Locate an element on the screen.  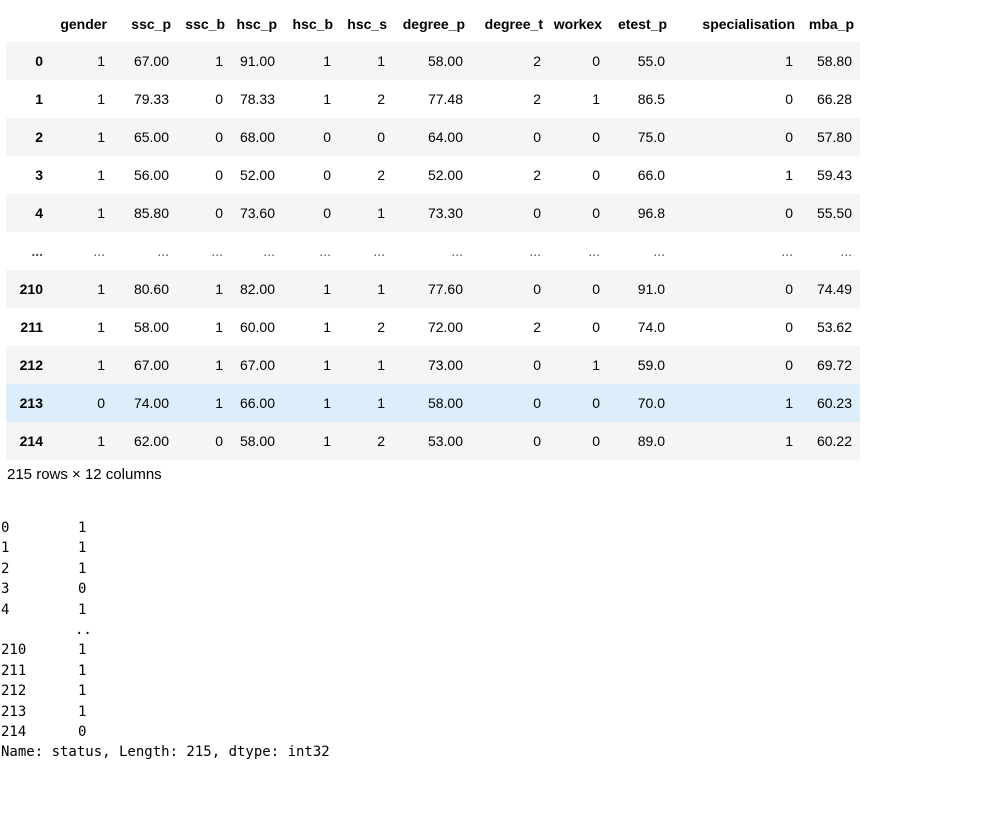
table-cell: 78.33 is located at coordinates (257, 99).